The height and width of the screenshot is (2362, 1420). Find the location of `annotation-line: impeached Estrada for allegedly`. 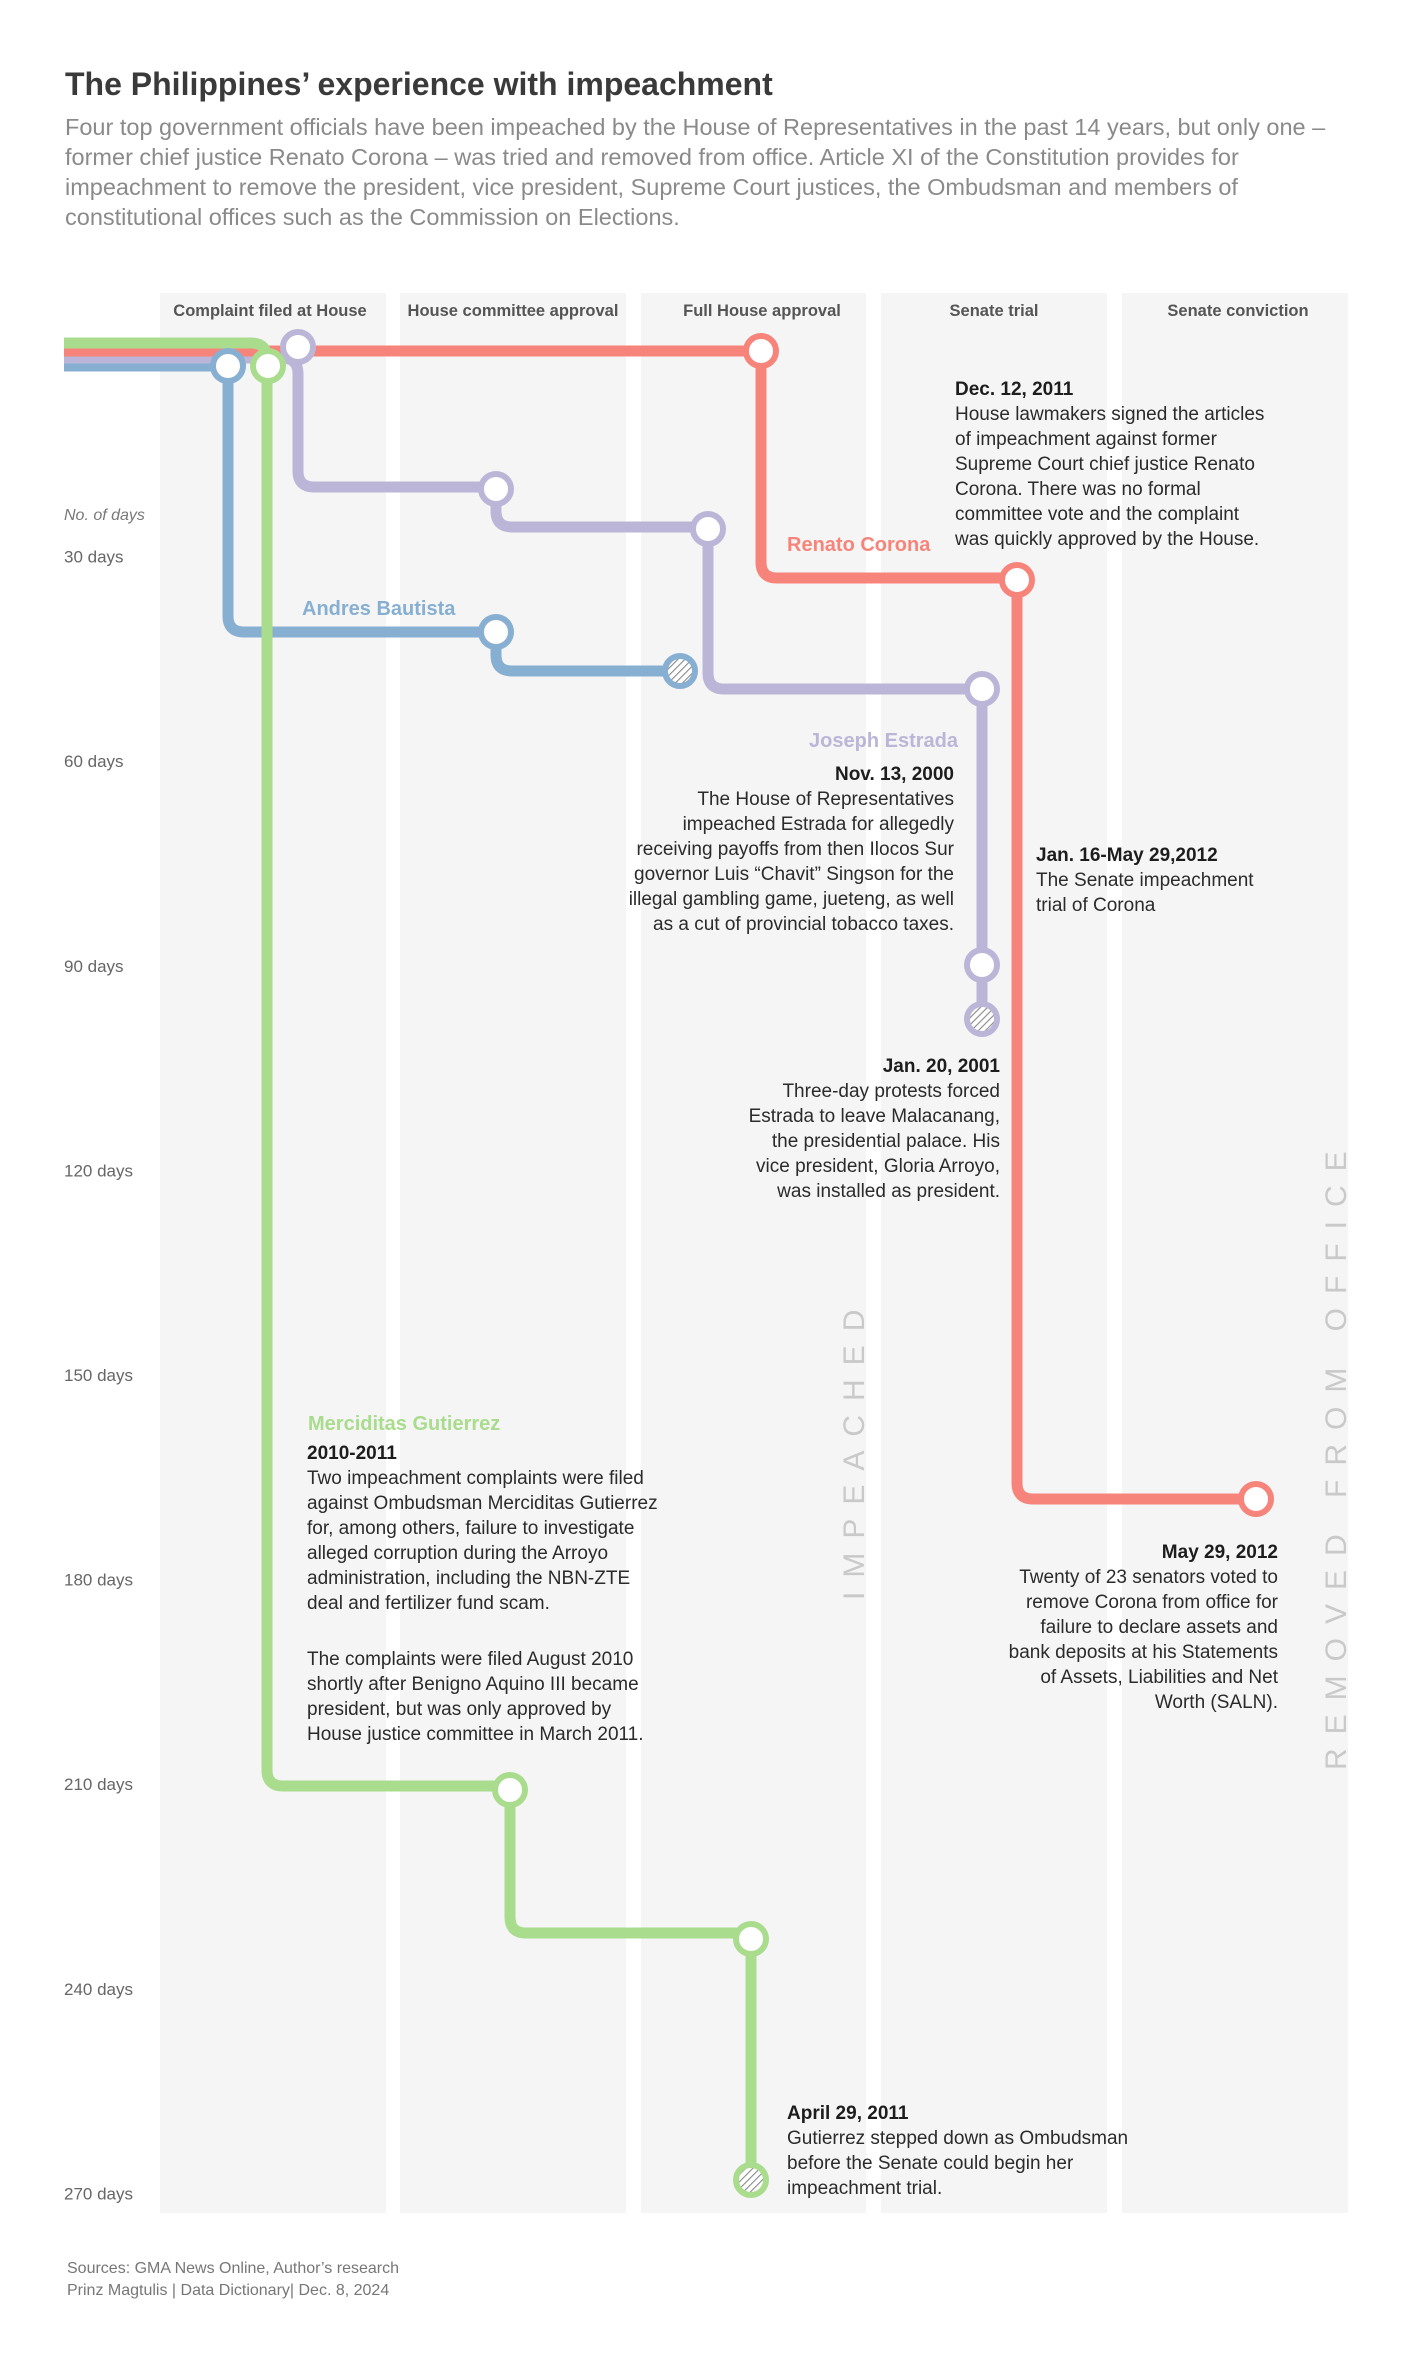

annotation-line: impeached Estrada for allegedly is located at coordinates (819, 824).